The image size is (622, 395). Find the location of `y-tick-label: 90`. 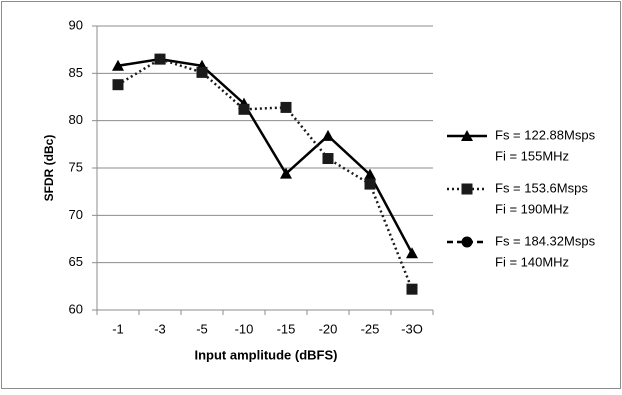

y-tick-label: 90 is located at coordinates (76, 24).